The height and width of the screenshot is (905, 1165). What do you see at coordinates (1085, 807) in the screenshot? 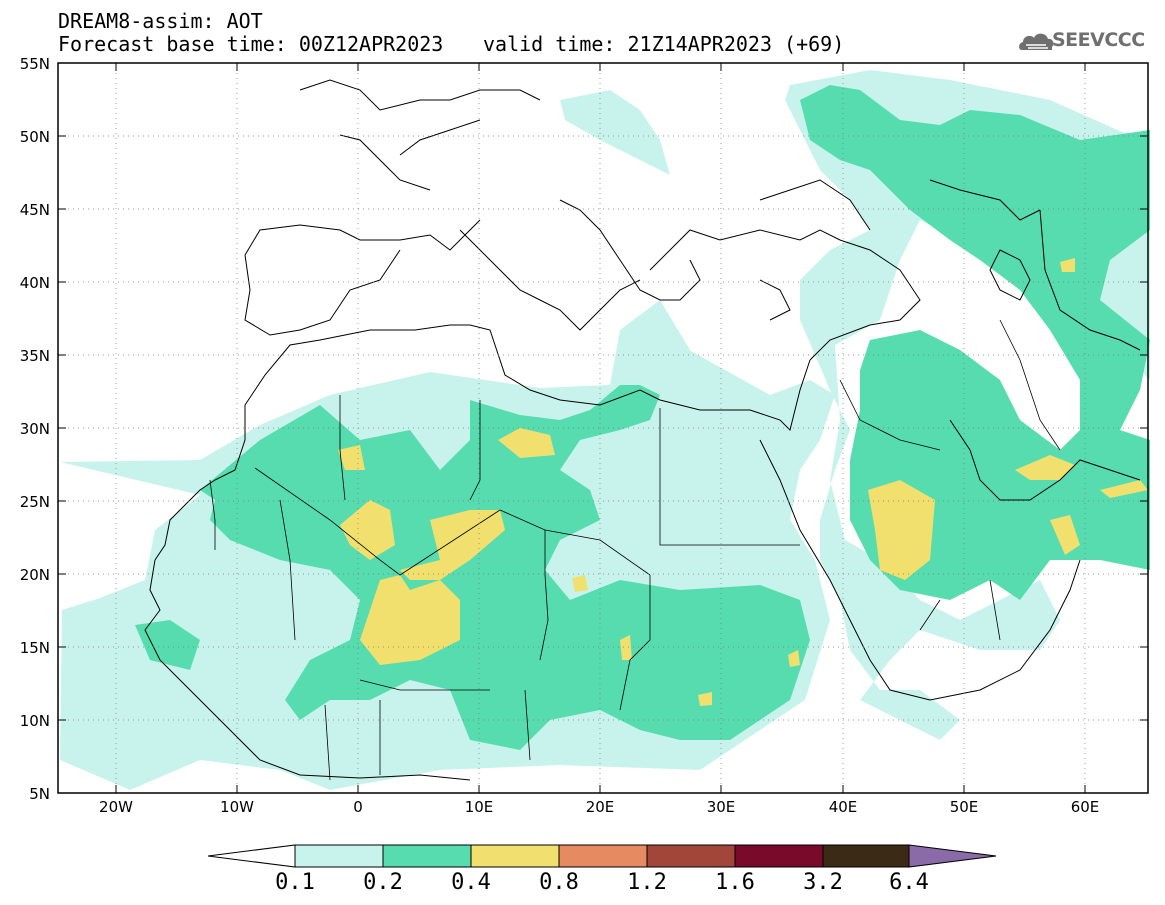
I see `lon-label-60e: 60E` at bounding box center [1085, 807].